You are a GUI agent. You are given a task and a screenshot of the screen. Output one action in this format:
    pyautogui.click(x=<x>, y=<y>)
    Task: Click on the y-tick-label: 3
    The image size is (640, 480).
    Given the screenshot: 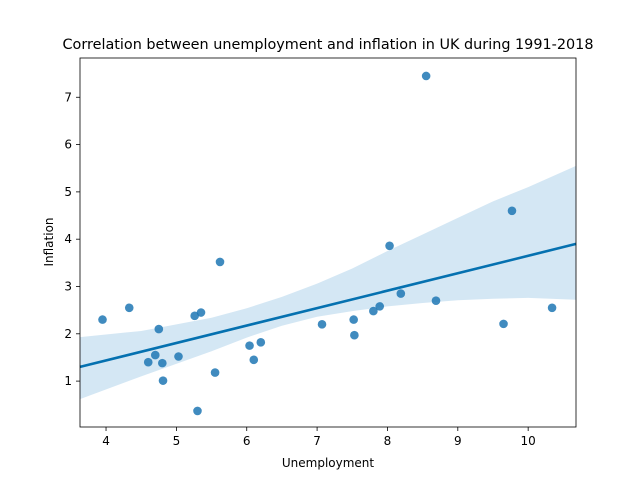 What is the action you would take?
    pyautogui.click(x=68, y=286)
    